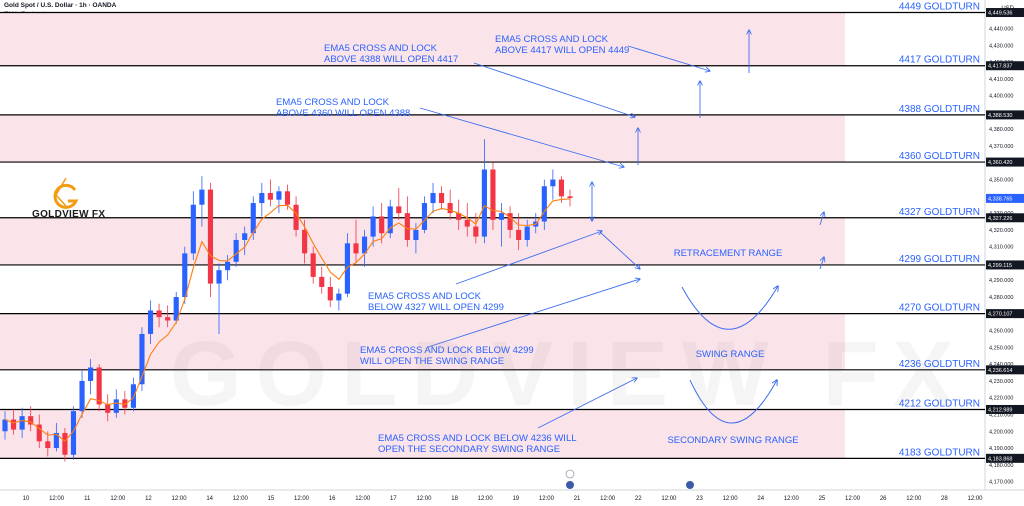 The width and height of the screenshot is (1024, 506). Describe the element at coordinates (391, 59) in the screenshot. I see `ema5-annotation-text: ABOVE 4388 WILL OPEN 4417` at that location.